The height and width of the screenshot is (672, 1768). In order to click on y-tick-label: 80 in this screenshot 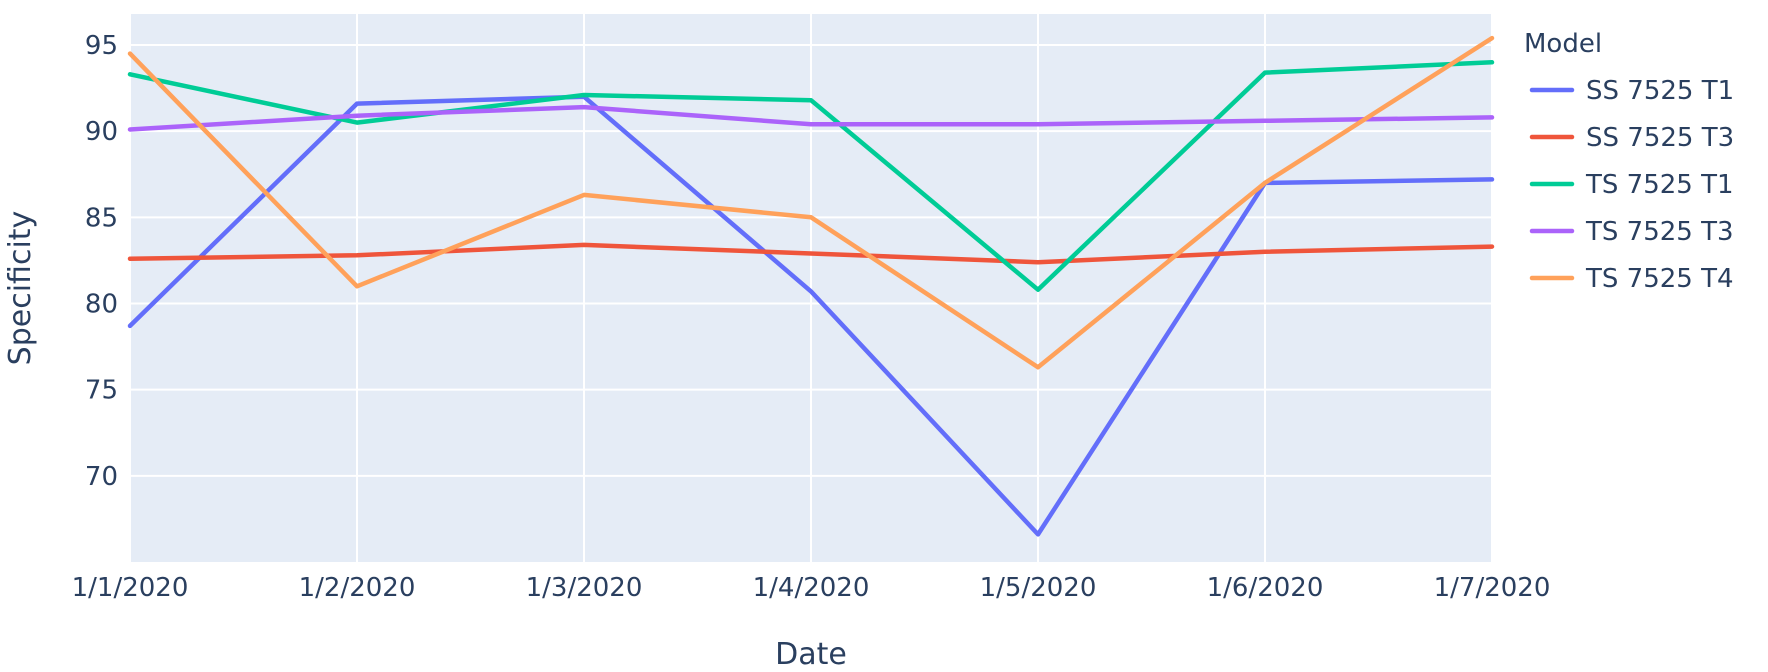, I will do `click(101, 305)`.